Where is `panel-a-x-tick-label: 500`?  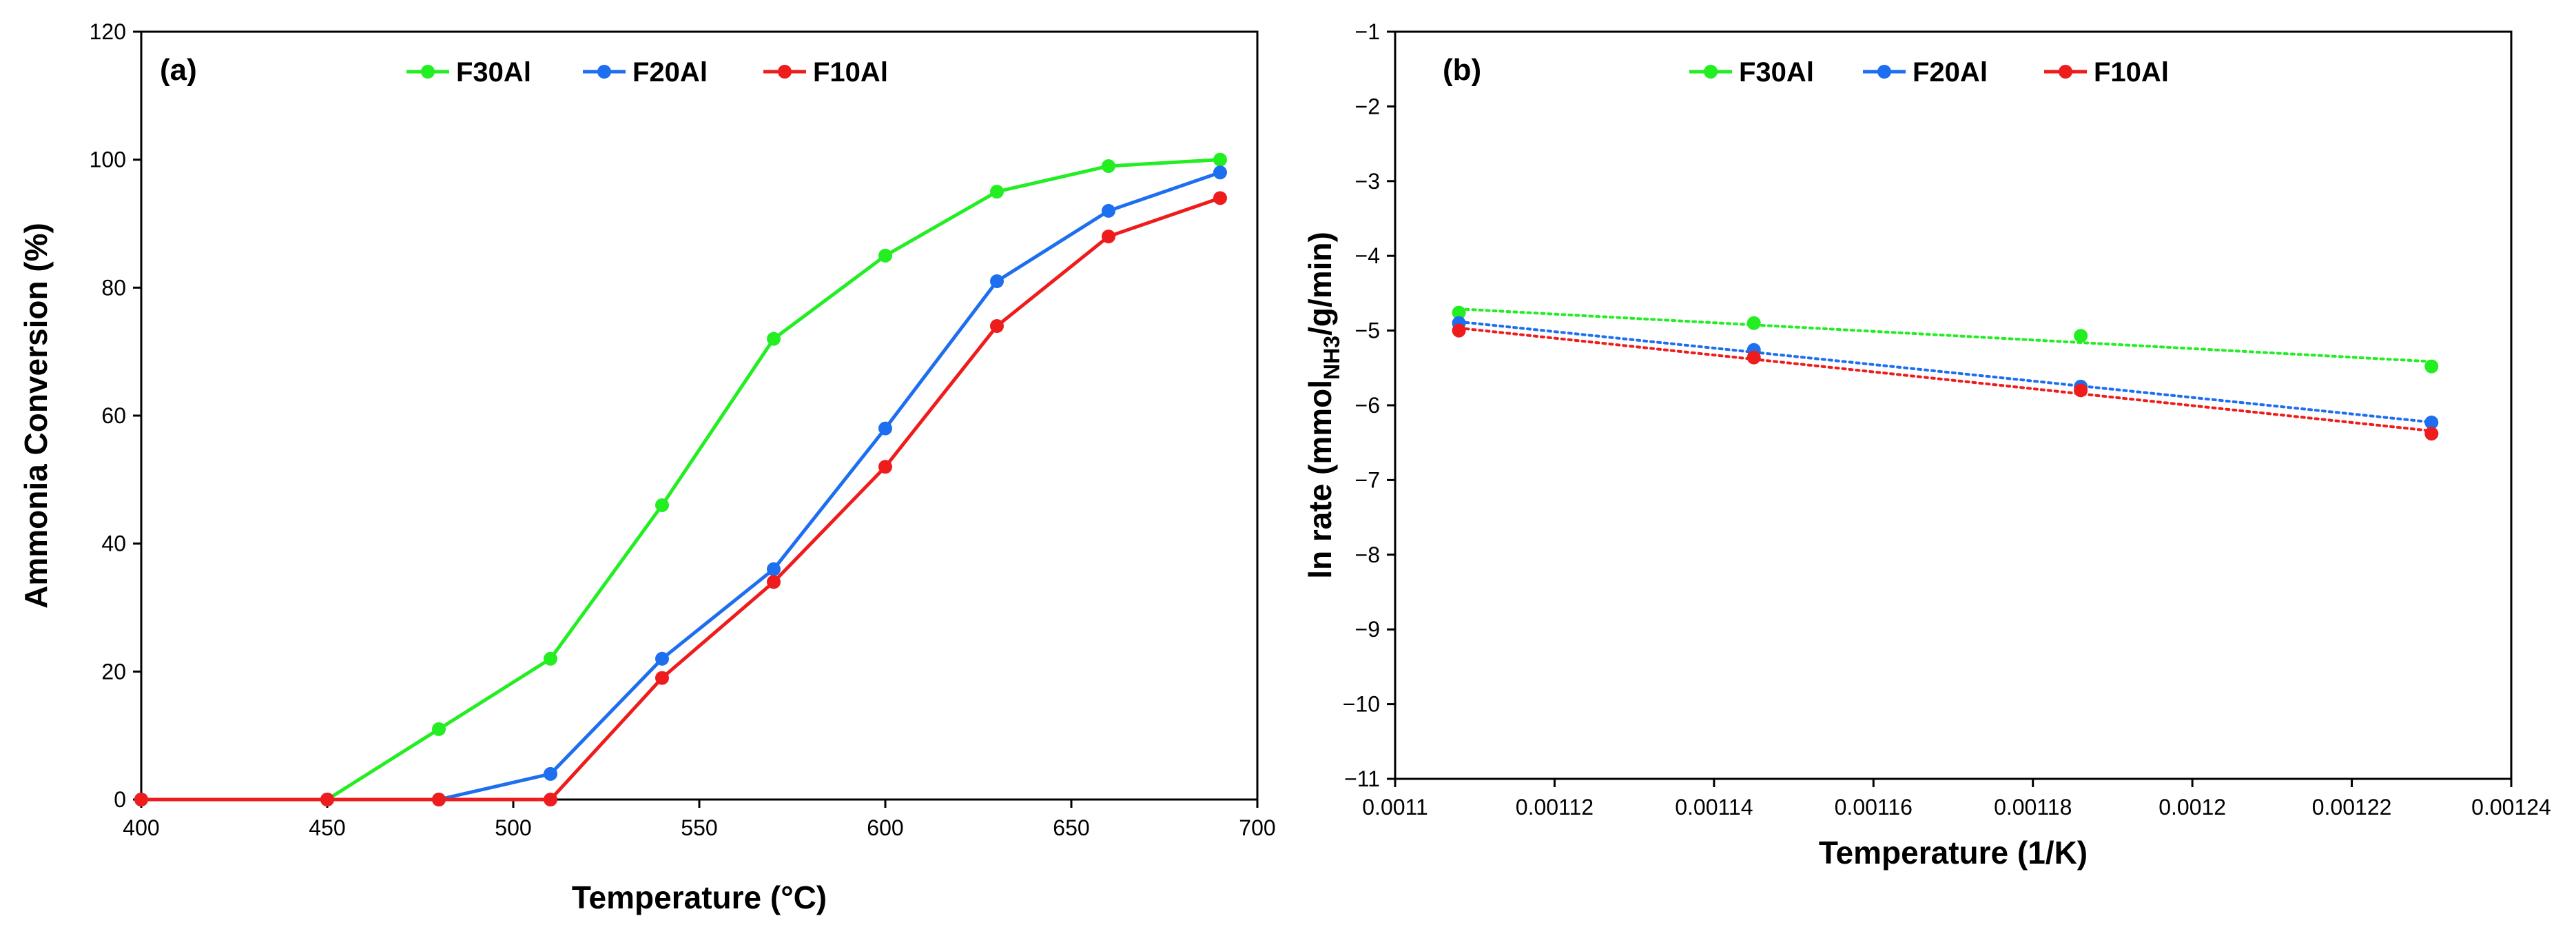
panel-a-x-tick-label: 500 is located at coordinates (513, 827).